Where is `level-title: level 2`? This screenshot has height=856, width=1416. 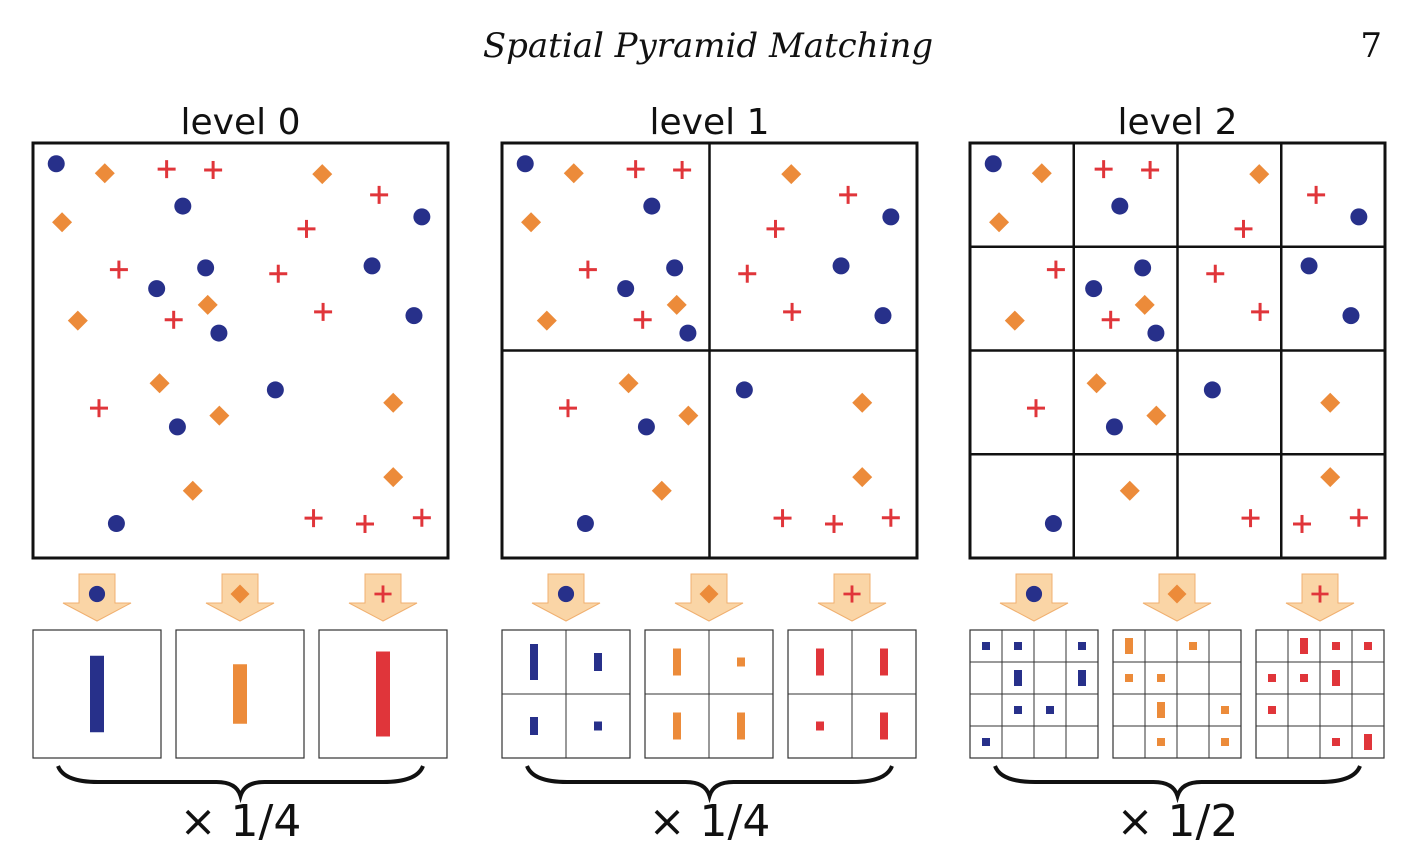
level-title: level 2 is located at coordinates (1178, 122).